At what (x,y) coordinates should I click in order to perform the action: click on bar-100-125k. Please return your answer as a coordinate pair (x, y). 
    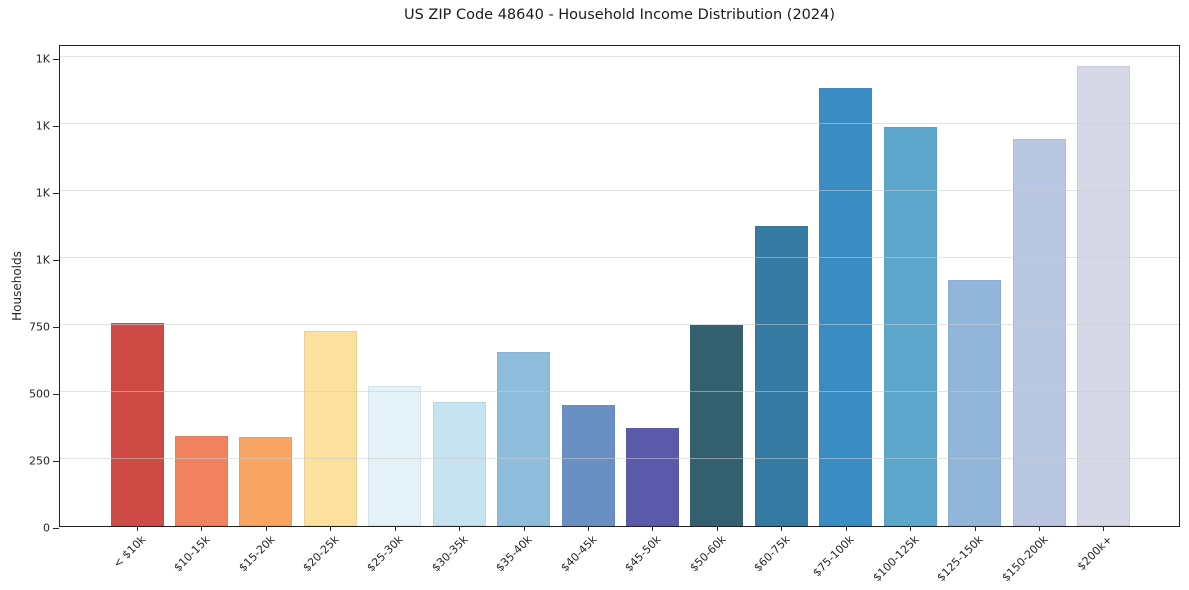
    Looking at the image, I should click on (910, 326).